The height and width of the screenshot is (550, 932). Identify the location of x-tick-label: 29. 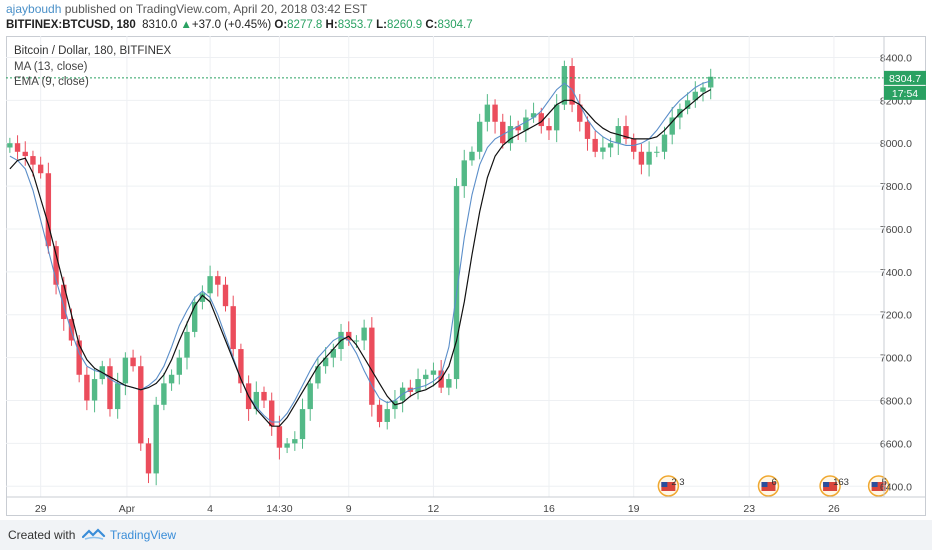
(41, 509).